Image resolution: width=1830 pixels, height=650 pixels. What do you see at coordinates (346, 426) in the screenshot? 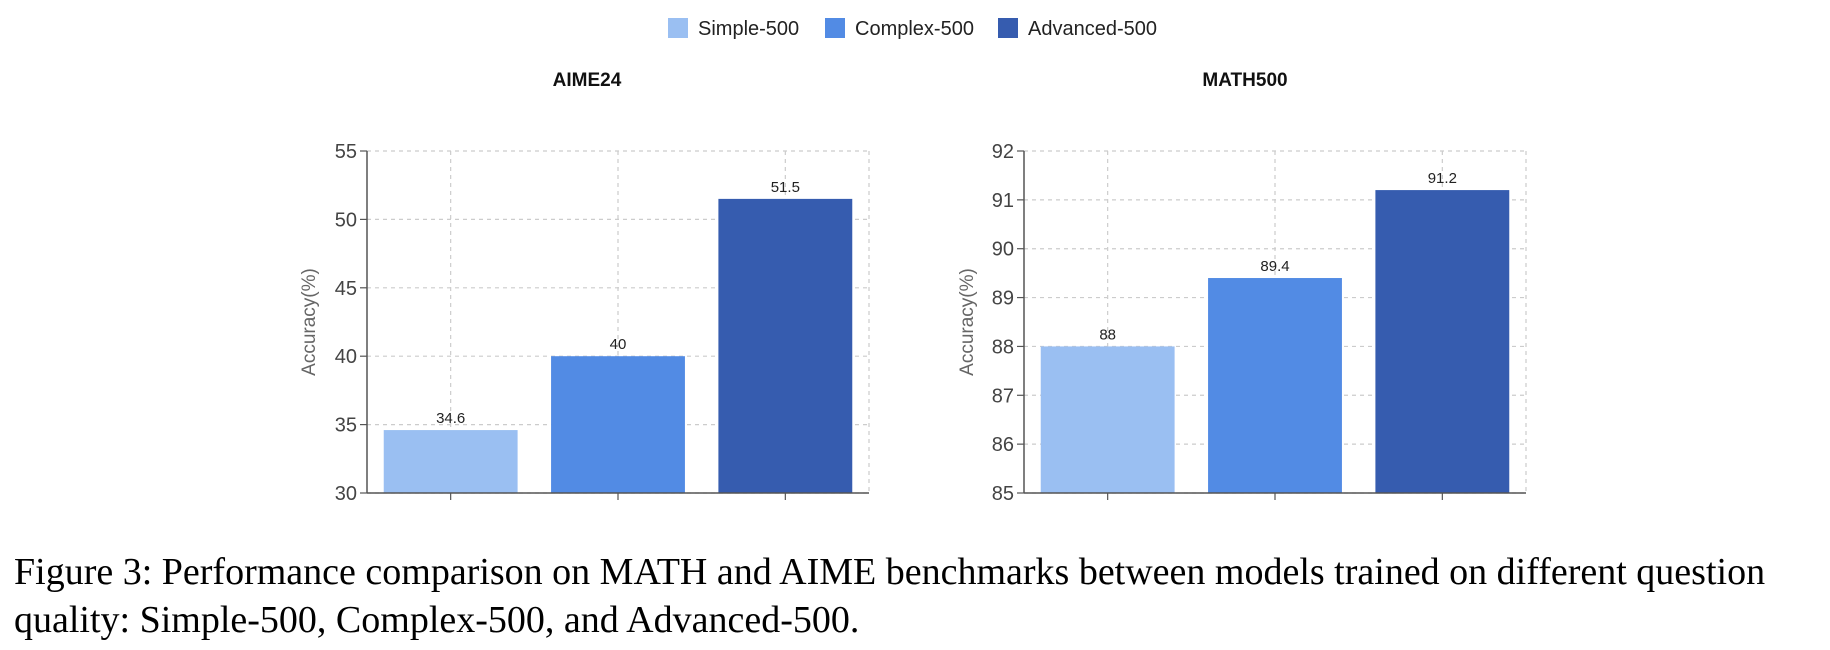
I see `y-tick-label: 35` at bounding box center [346, 426].